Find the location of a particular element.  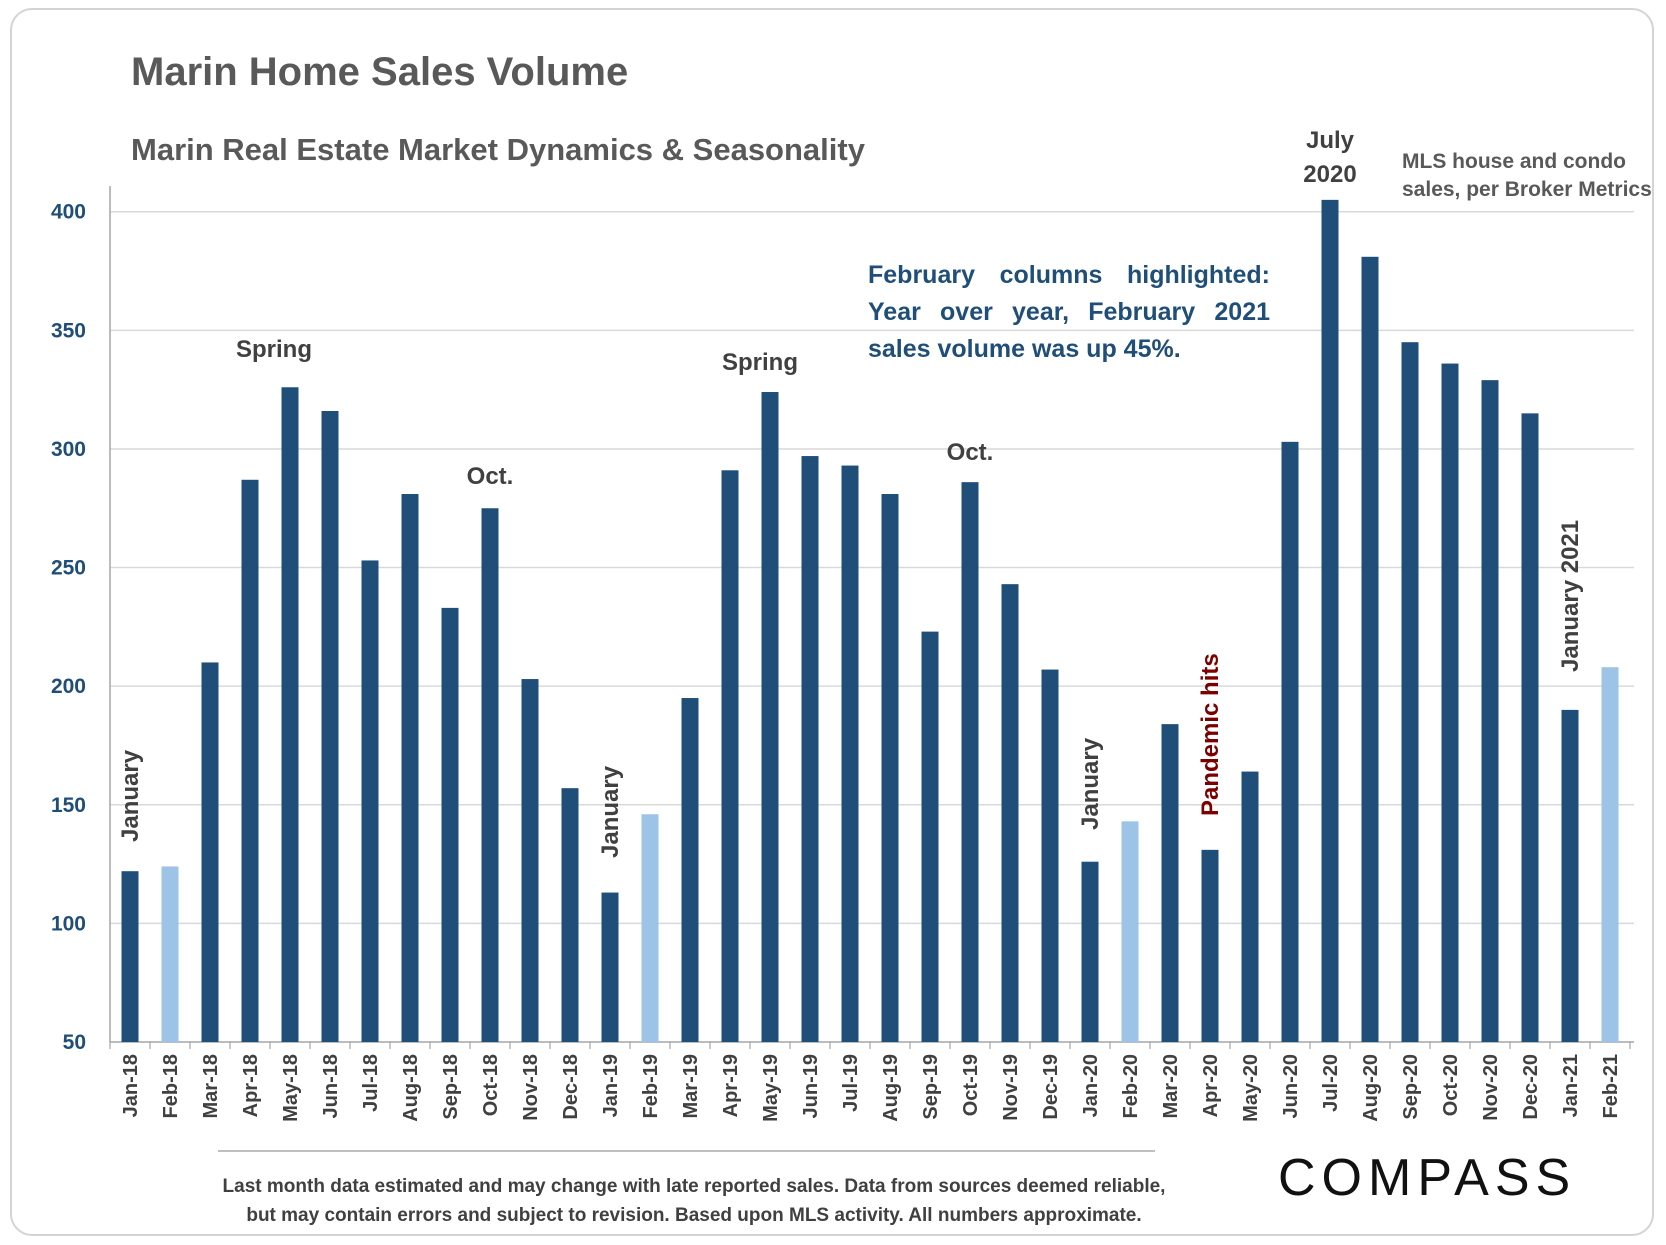

x-tick-label: May-20 is located at coordinates (1251, 1088).